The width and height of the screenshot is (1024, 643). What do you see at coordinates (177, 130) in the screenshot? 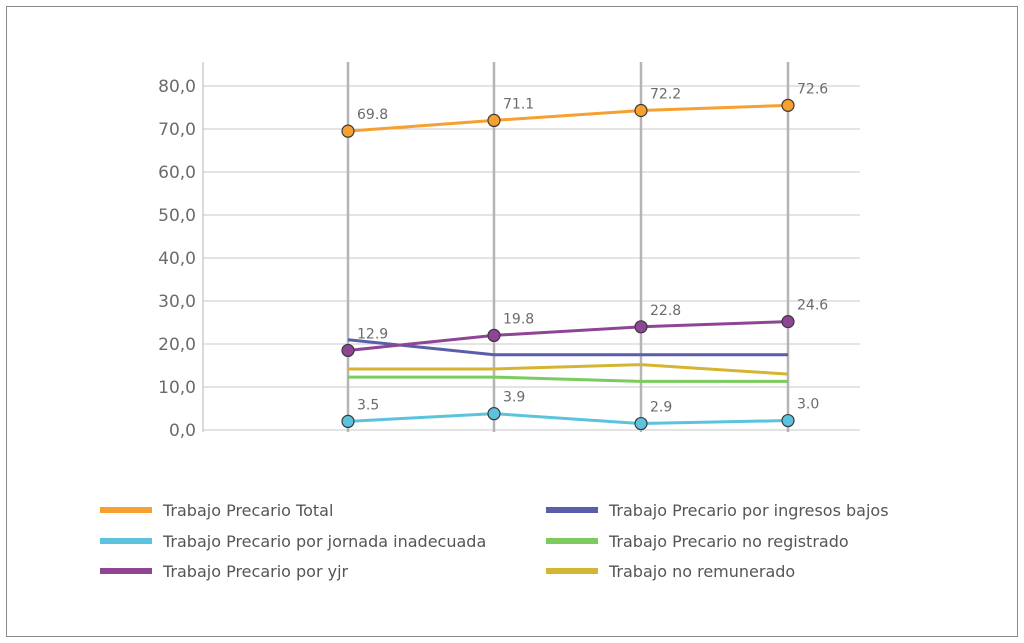
I see `y-tick-label: 70,0` at bounding box center [177, 130].